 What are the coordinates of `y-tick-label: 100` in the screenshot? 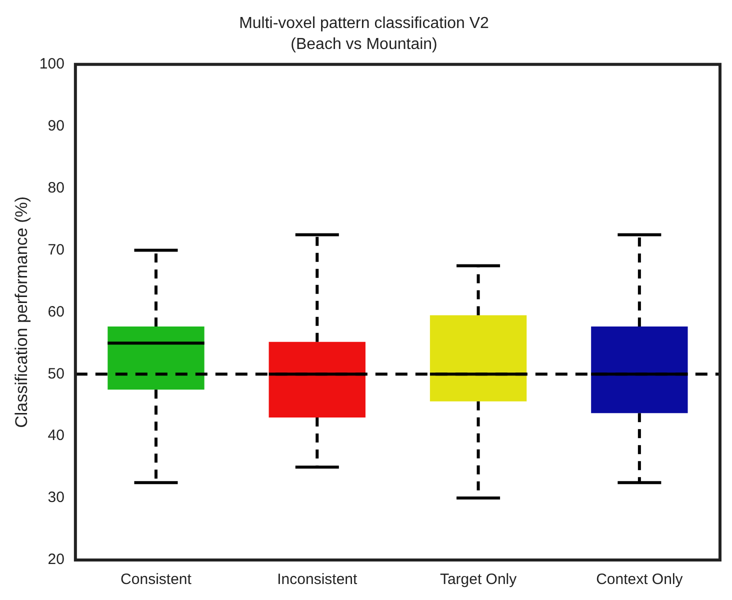 It's located at (51, 64).